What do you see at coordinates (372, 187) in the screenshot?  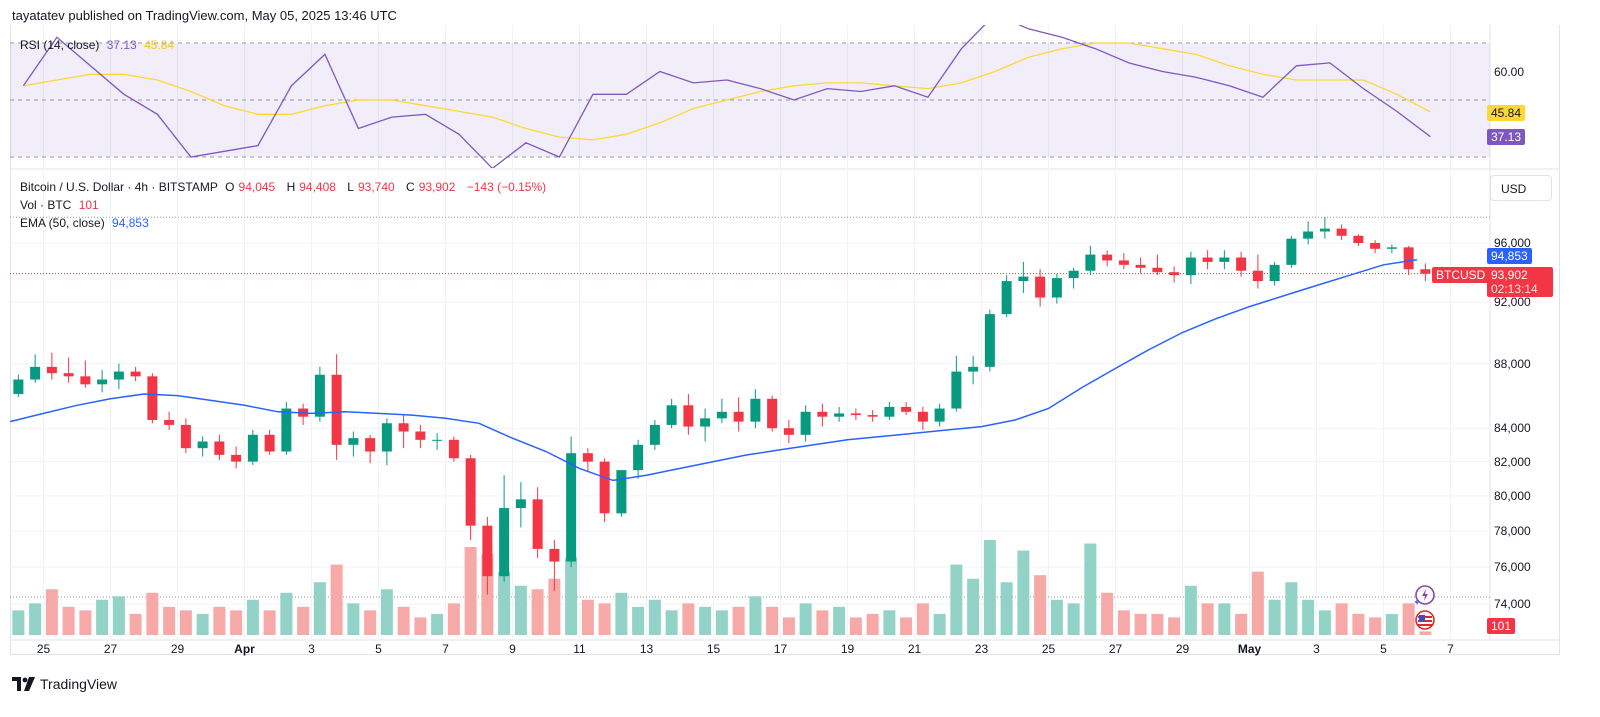 I see `ohlc-low: L 93,740` at bounding box center [372, 187].